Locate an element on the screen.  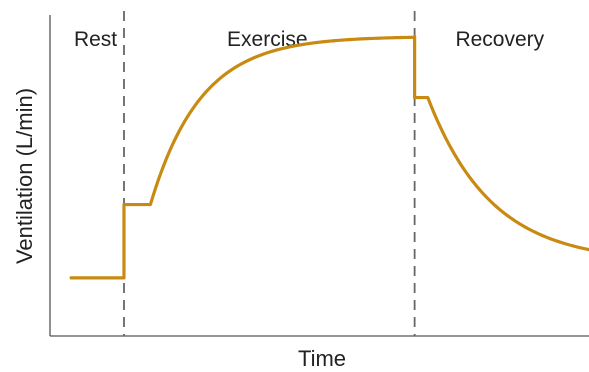
phase-label-exercise: Exercise is located at coordinates (267, 39).